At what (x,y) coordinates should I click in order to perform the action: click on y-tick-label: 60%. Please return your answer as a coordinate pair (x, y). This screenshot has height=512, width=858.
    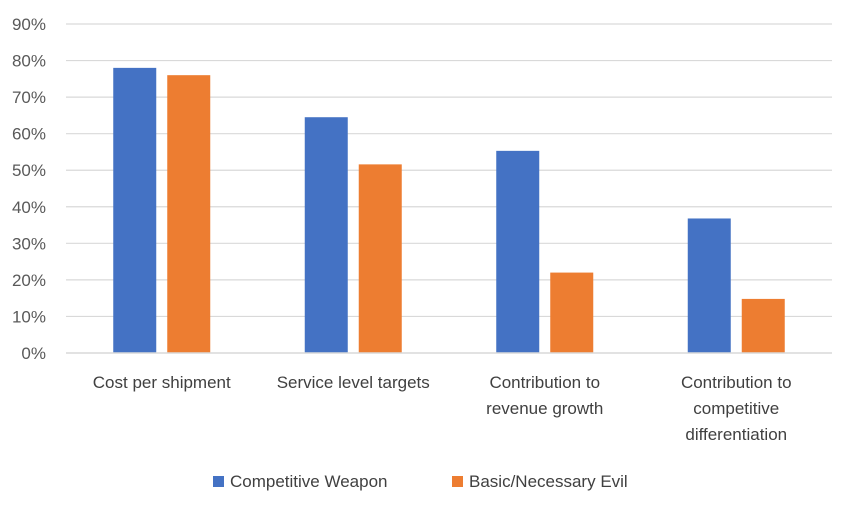
    Looking at the image, I should click on (29, 134).